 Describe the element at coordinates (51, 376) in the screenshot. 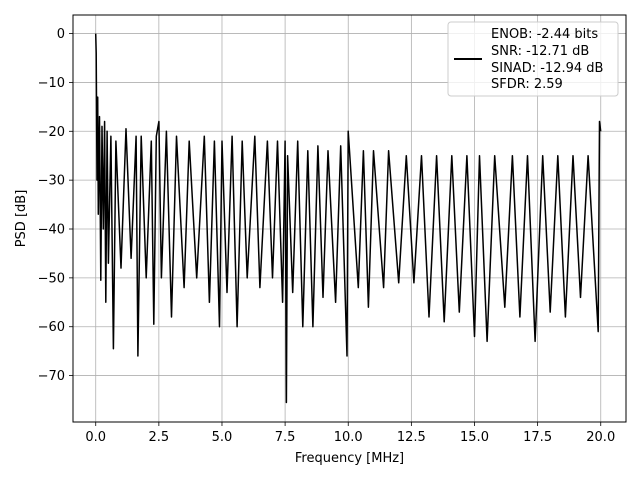

I see `y-tick-label: −70` at that location.